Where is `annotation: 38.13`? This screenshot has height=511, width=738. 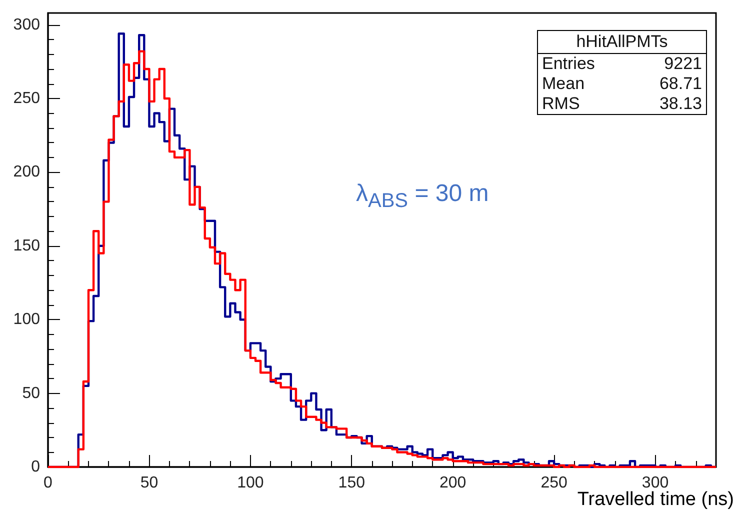 annotation: 38.13 is located at coordinates (680, 104).